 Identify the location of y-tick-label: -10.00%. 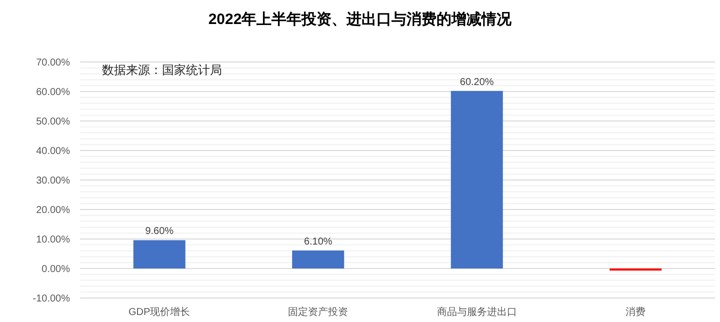
(51, 299).